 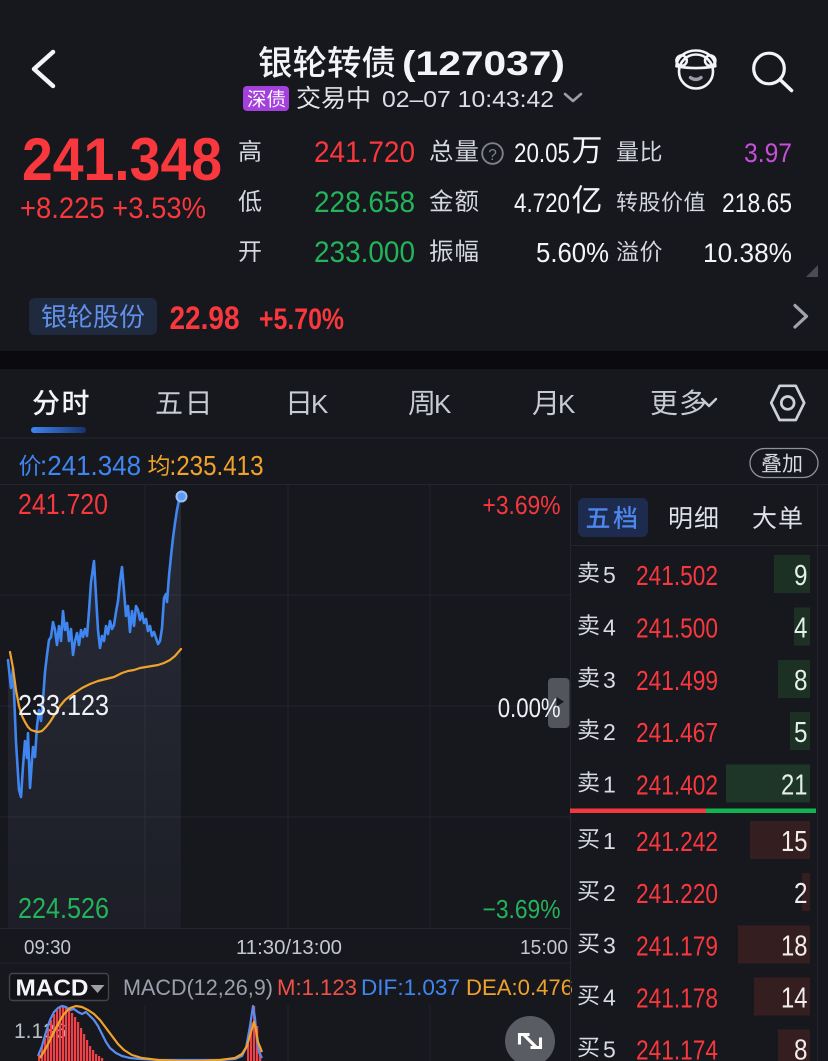 I want to click on svg-text: 241.502, so click(x=677, y=575).